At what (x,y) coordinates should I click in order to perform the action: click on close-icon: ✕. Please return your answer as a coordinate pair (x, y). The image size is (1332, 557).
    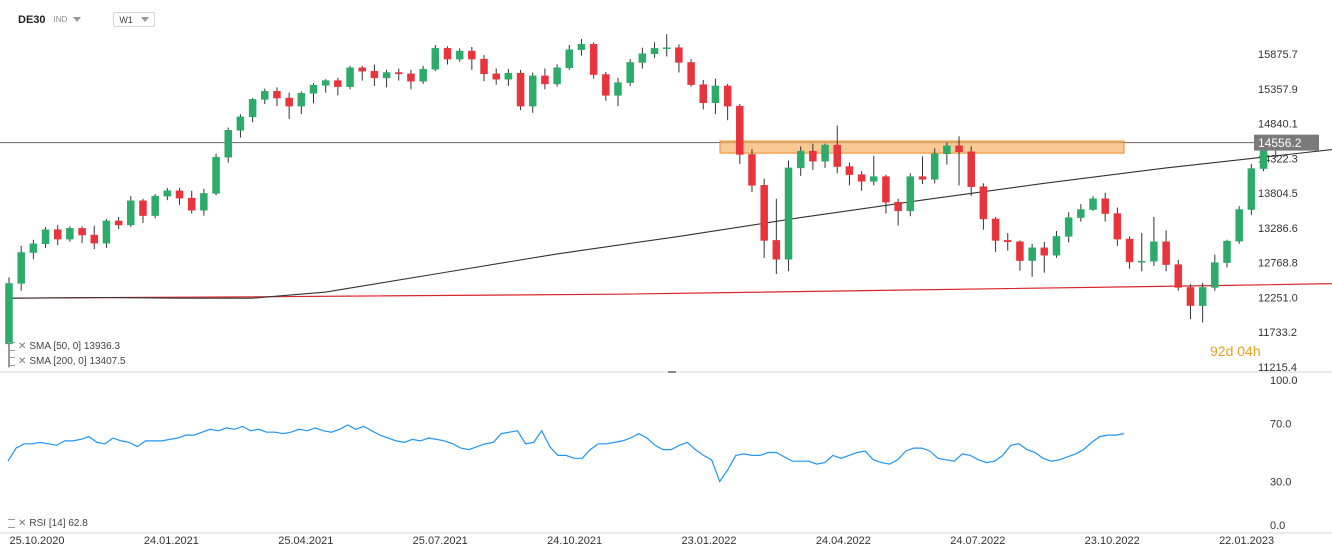
    Looking at the image, I should click on (22, 346).